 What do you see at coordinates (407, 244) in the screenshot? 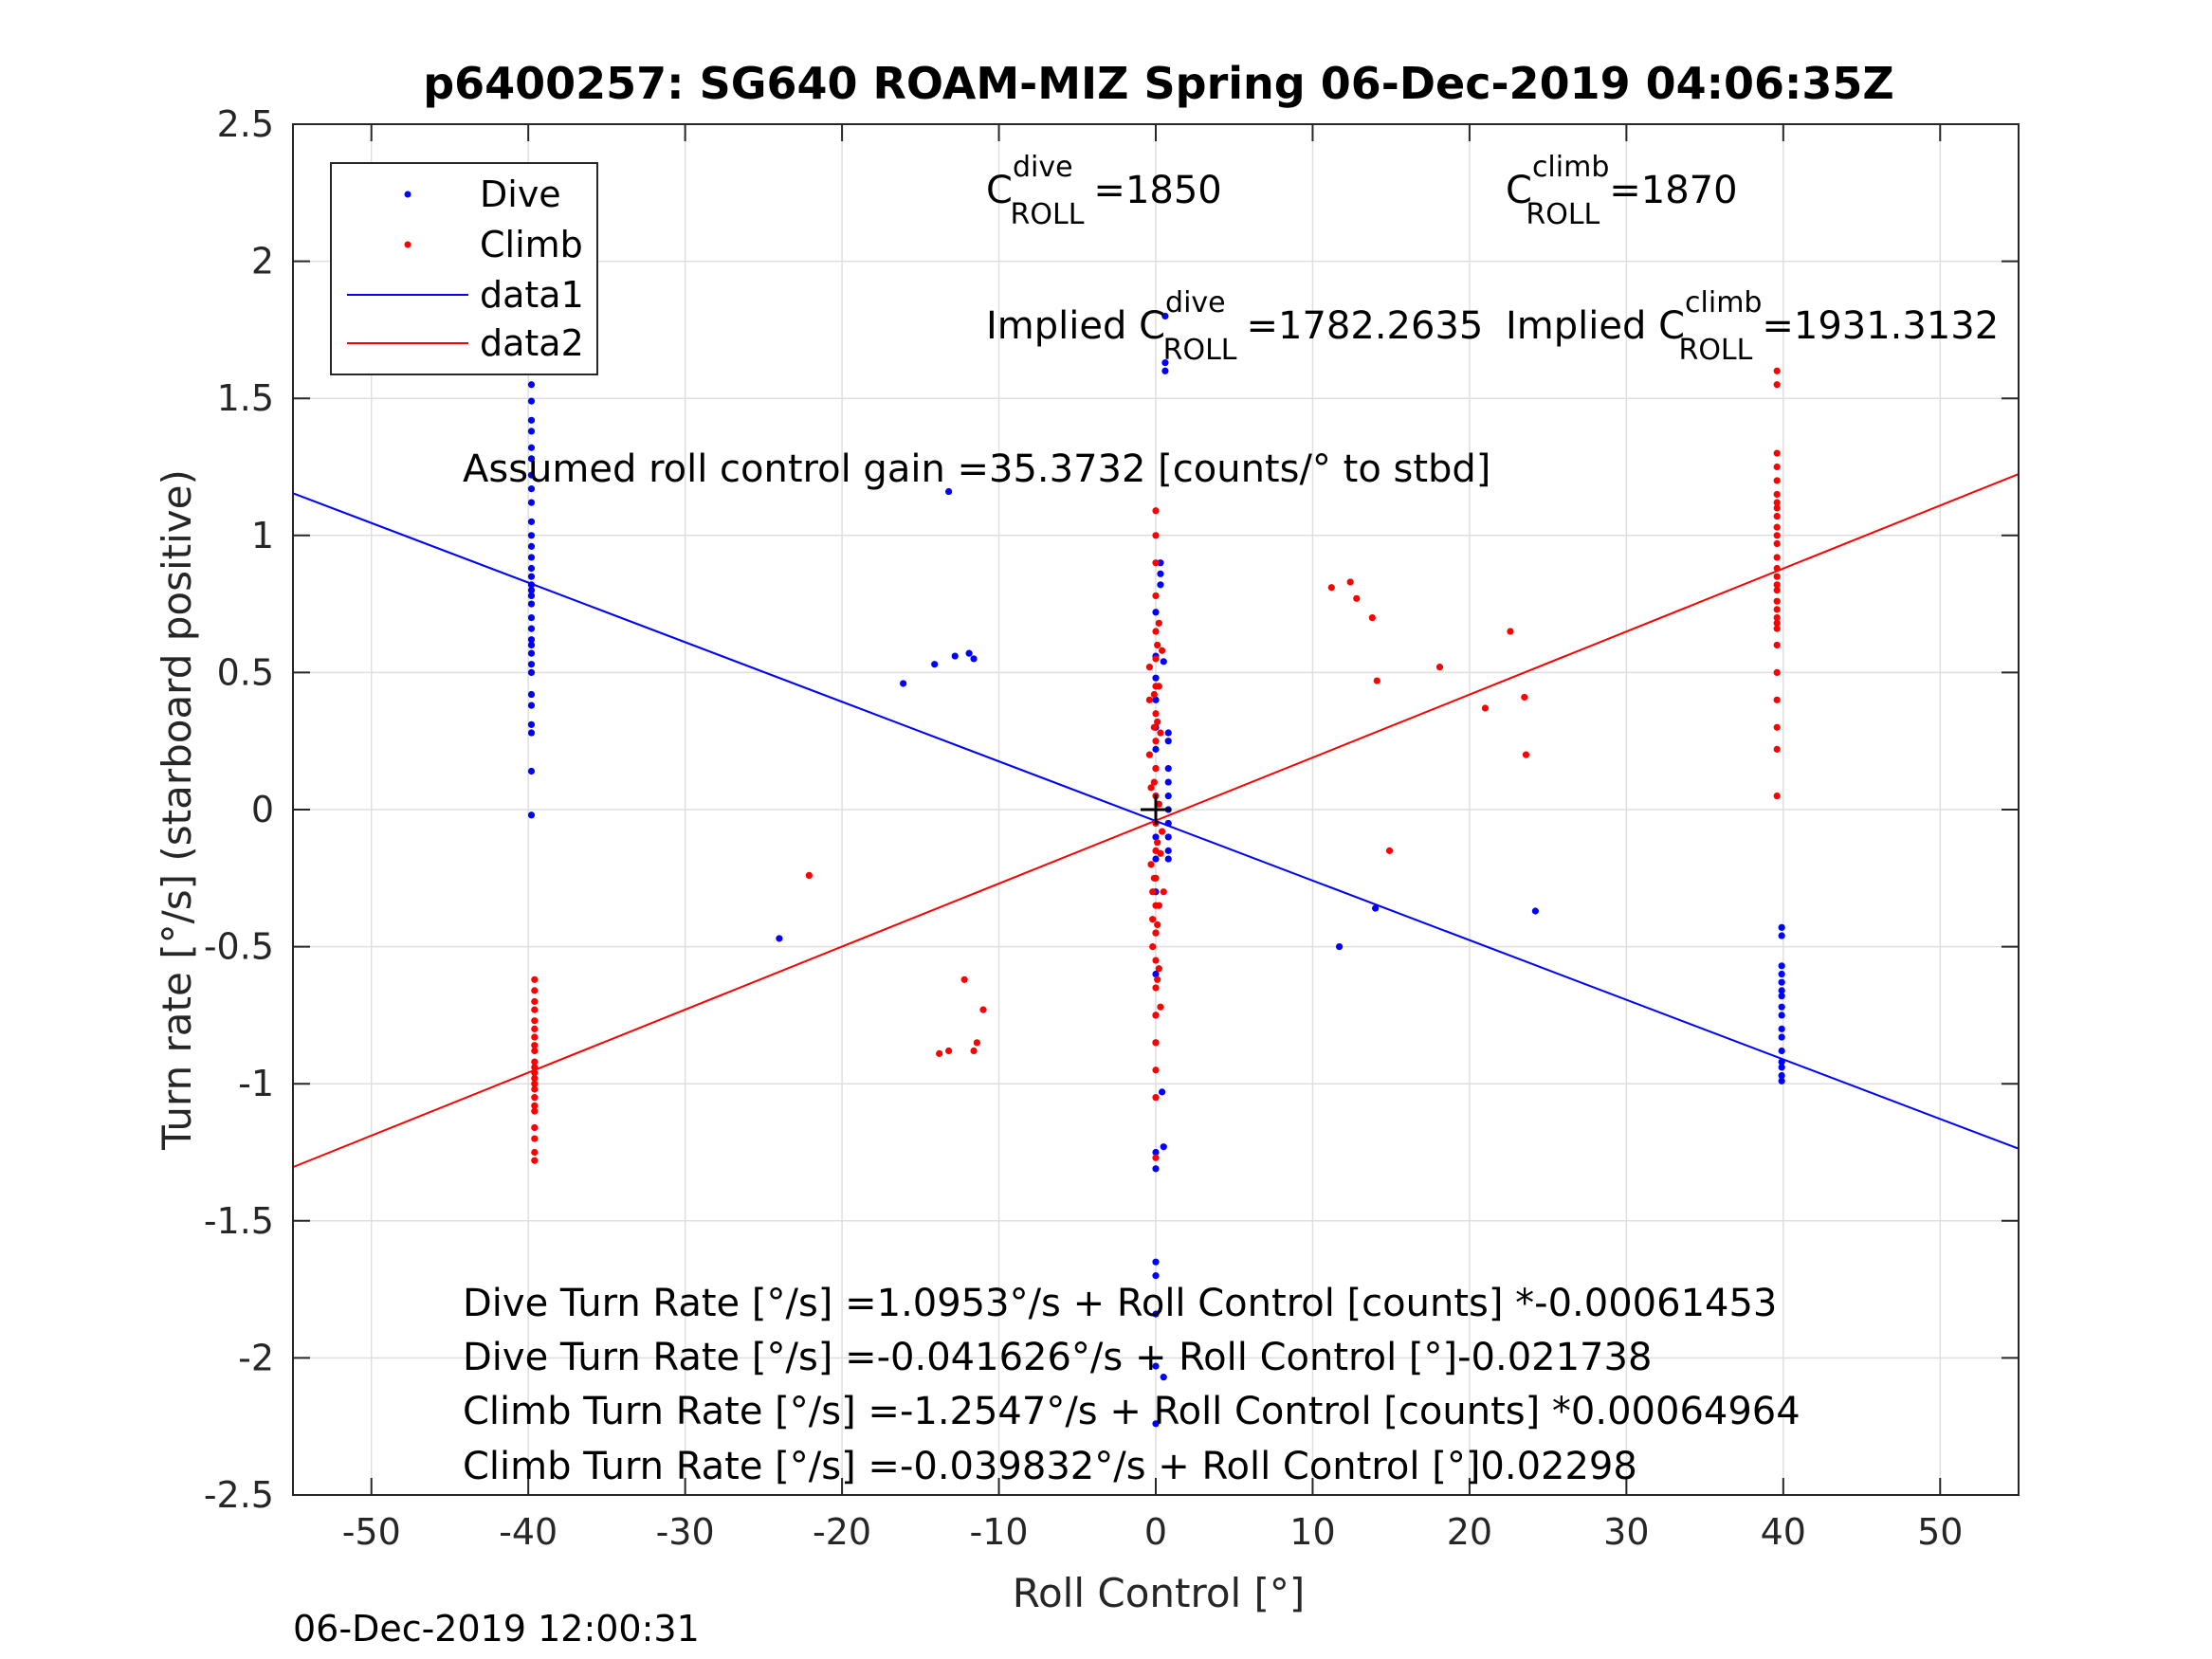
I see `legend-climb-marker` at bounding box center [407, 244].